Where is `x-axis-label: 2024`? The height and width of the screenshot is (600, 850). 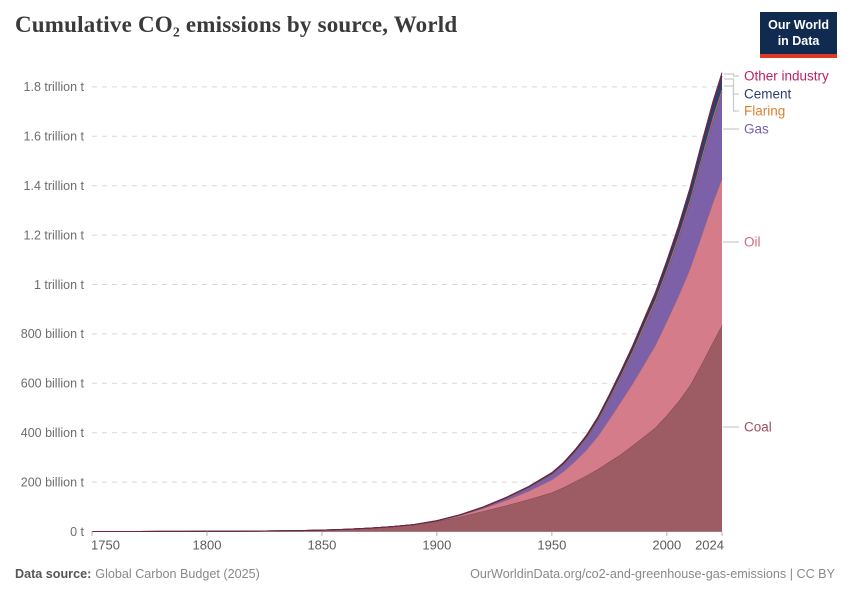 x-axis-label: 2024 is located at coordinates (709, 545).